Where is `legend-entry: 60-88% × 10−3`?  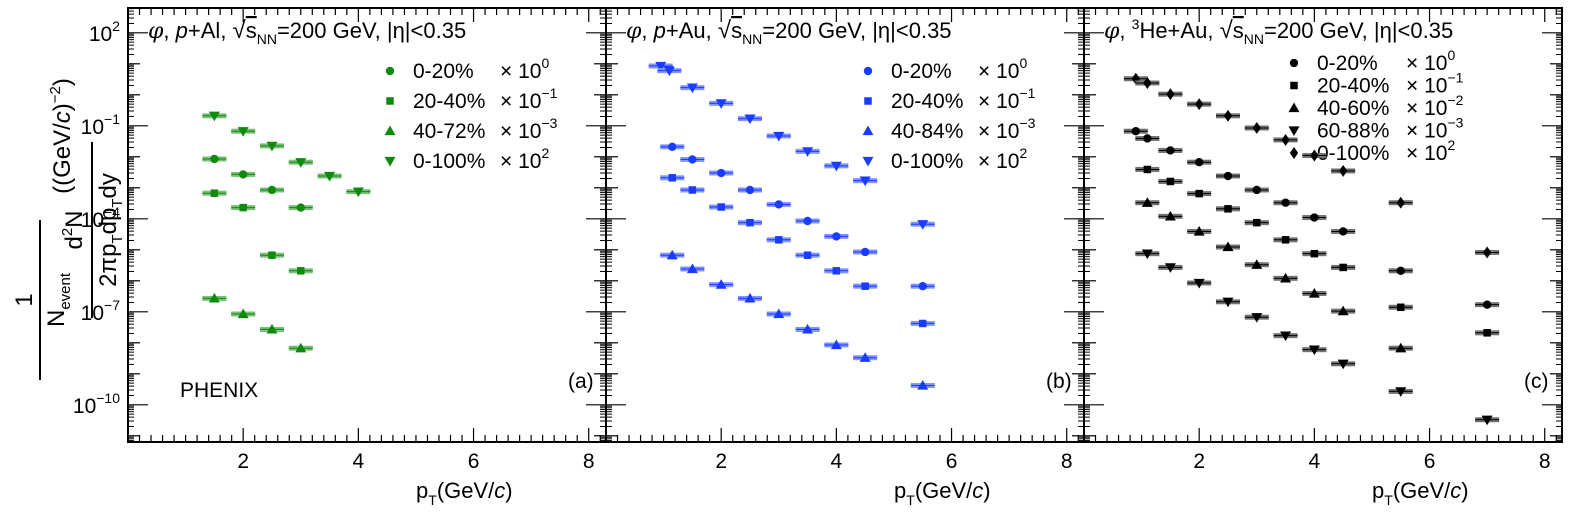
legend-entry: 60-88% × 10−3 is located at coordinates (1376, 129).